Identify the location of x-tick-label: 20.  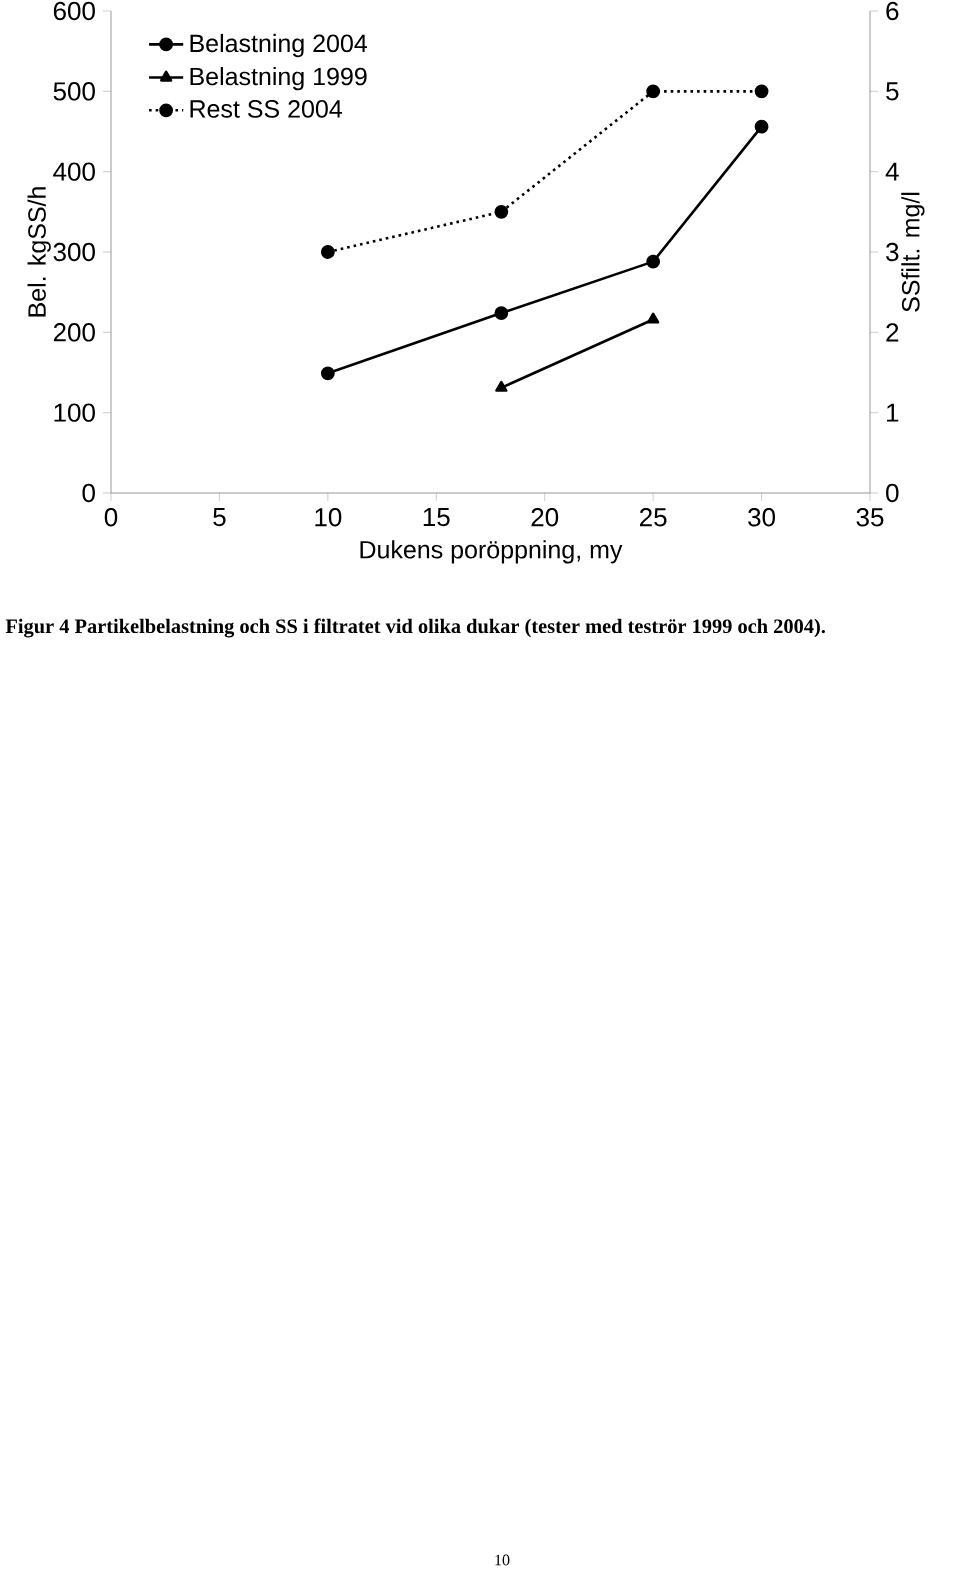
(545, 517).